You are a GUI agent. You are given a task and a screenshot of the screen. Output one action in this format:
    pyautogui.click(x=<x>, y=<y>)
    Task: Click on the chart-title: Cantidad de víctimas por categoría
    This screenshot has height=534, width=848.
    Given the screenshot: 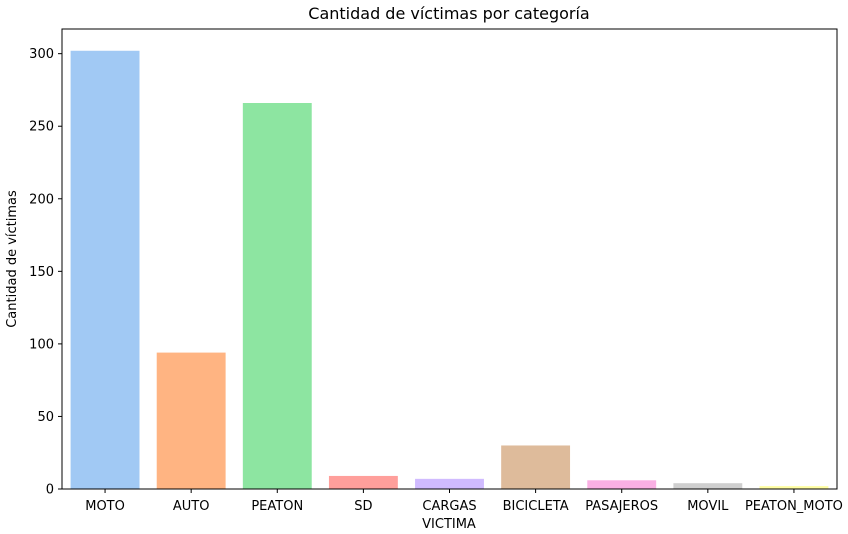 What is the action you would take?
    pyautogui.click(x=448, y=13)
    